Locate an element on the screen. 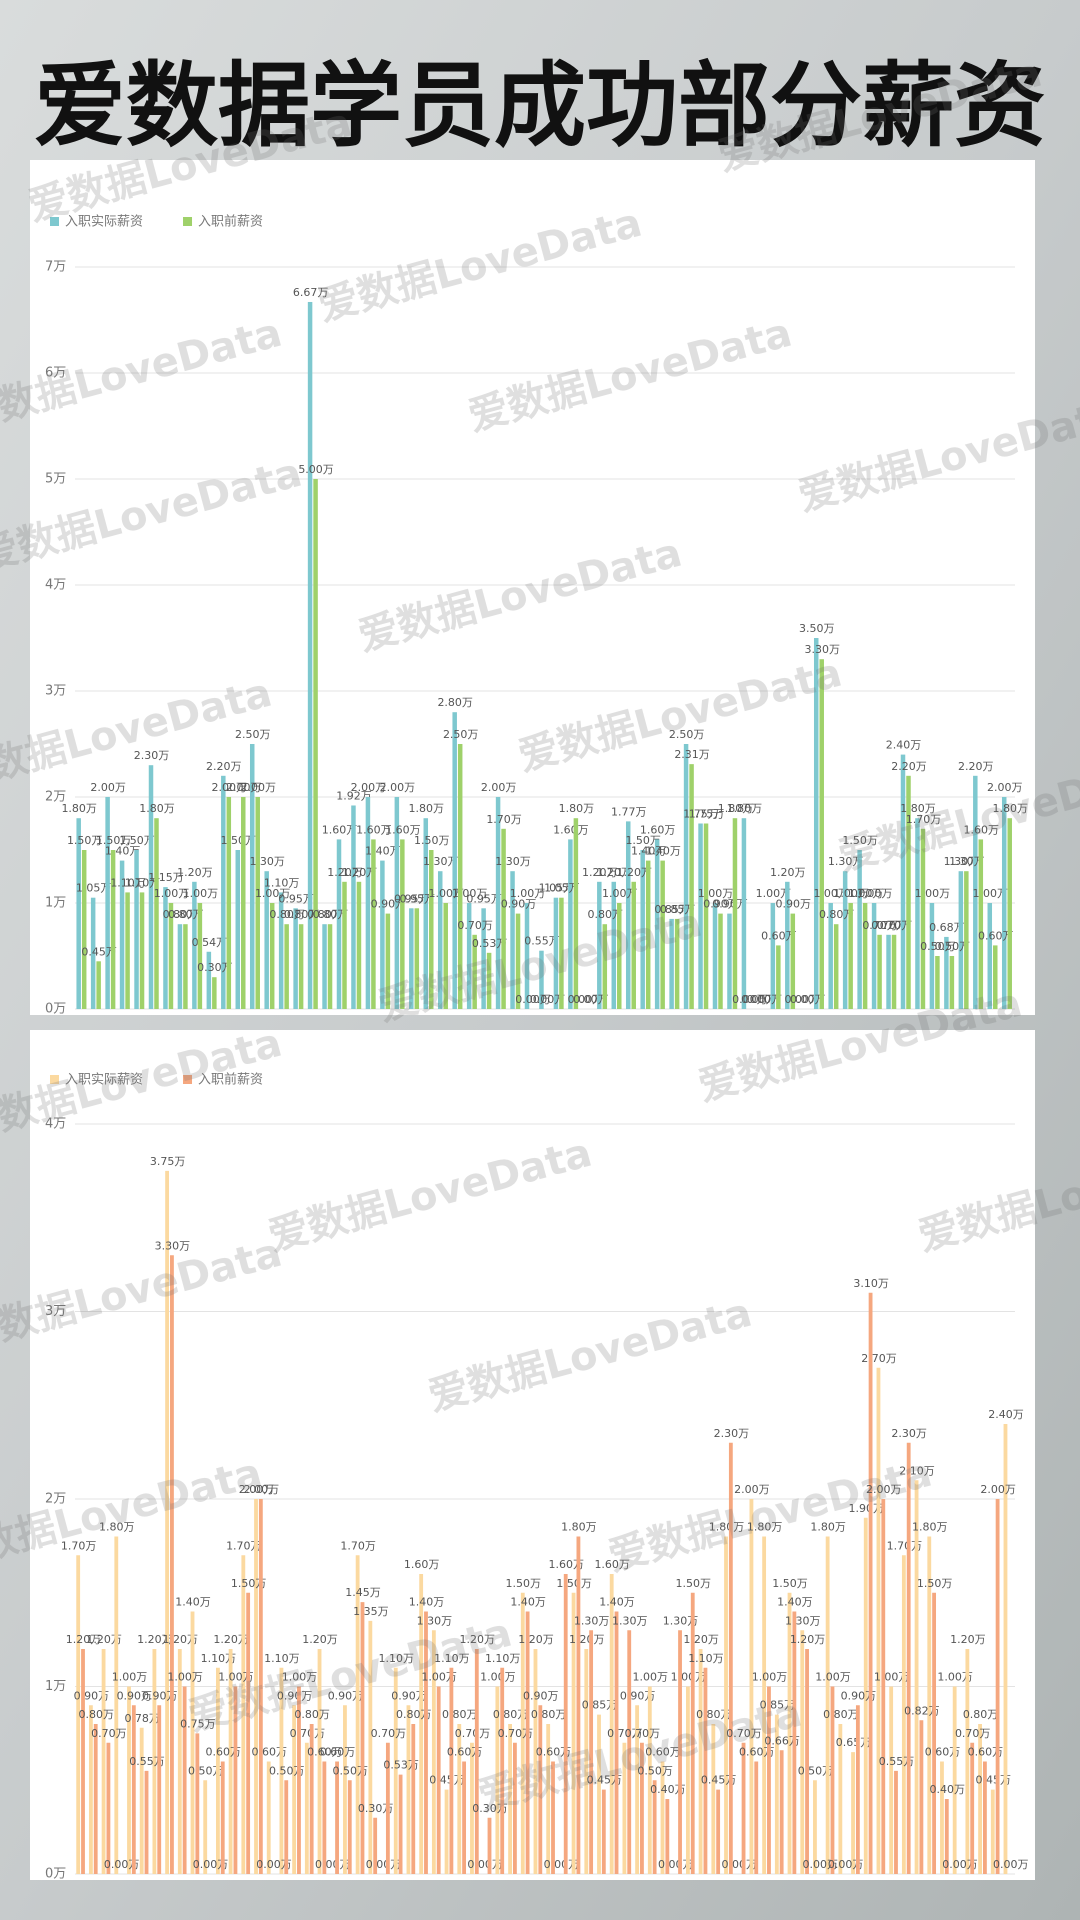 The image size is (1080, 1920). data-label: 1.35万 is located at coordinates (371, 1611).